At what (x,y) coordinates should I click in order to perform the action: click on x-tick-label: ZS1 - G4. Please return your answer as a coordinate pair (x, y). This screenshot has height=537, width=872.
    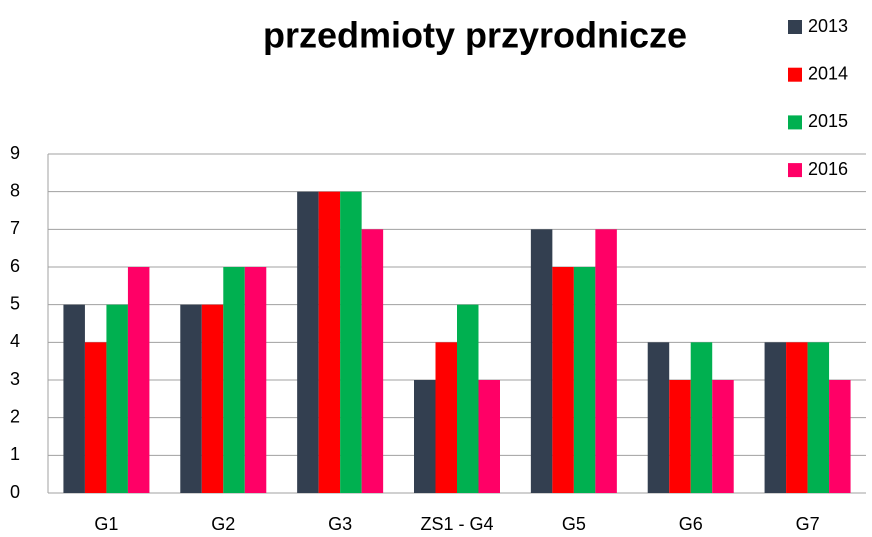
    Looking at the image, I should click on (456, 524).